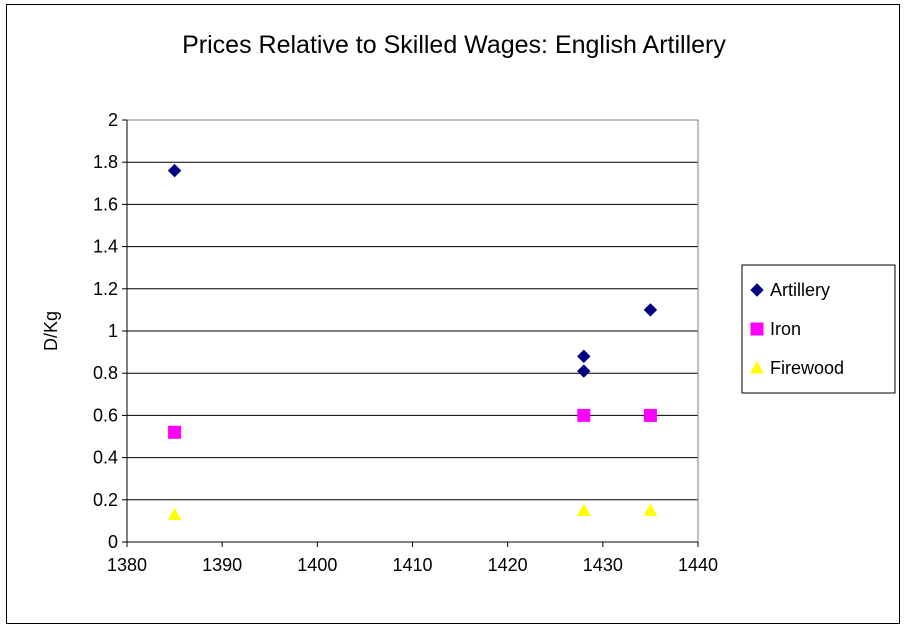  Describe the element at coordinates (113, 120) in the screenshot. I see `y-tick-label: 2` at that location.